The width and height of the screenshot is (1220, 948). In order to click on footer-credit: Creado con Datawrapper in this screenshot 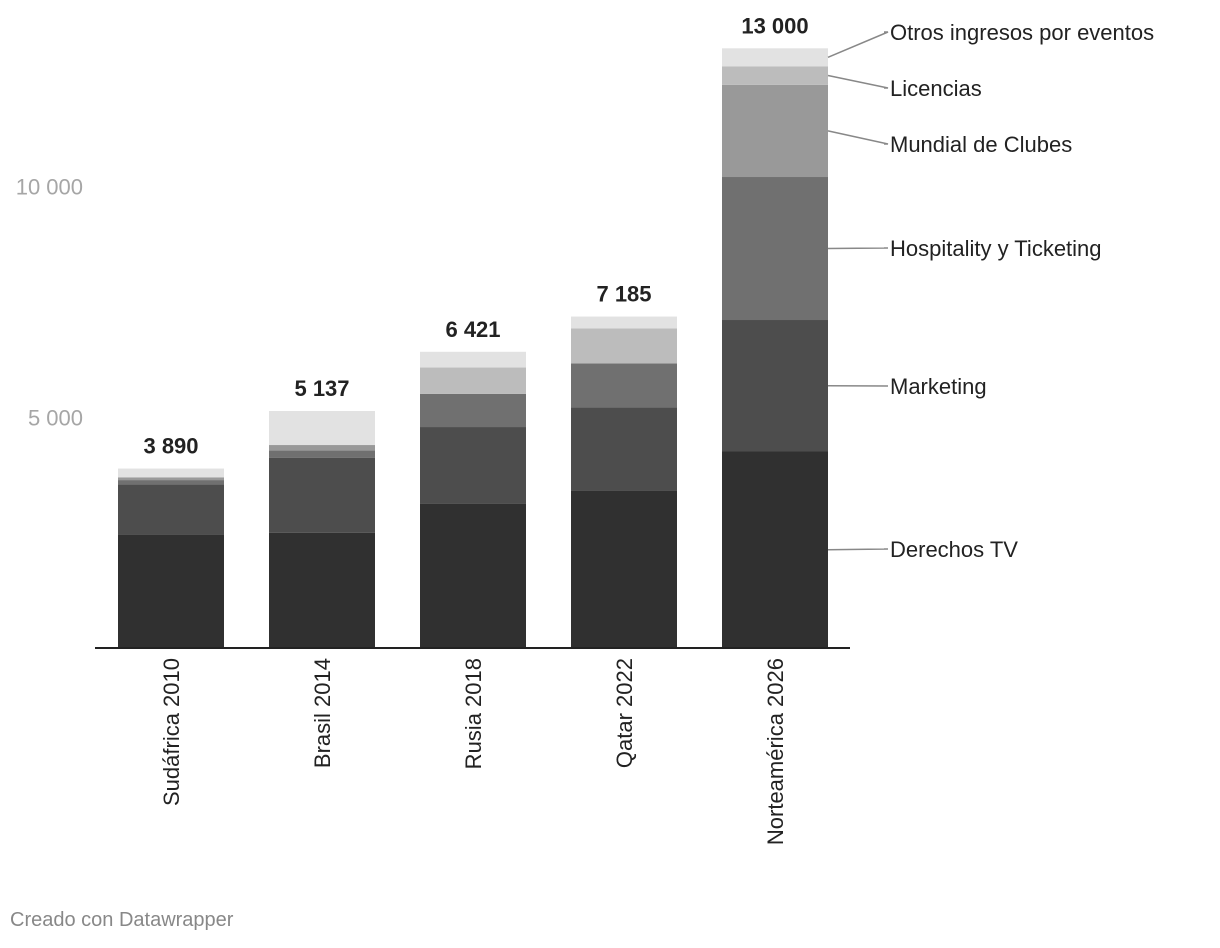, I will do `click(122, 920)`.